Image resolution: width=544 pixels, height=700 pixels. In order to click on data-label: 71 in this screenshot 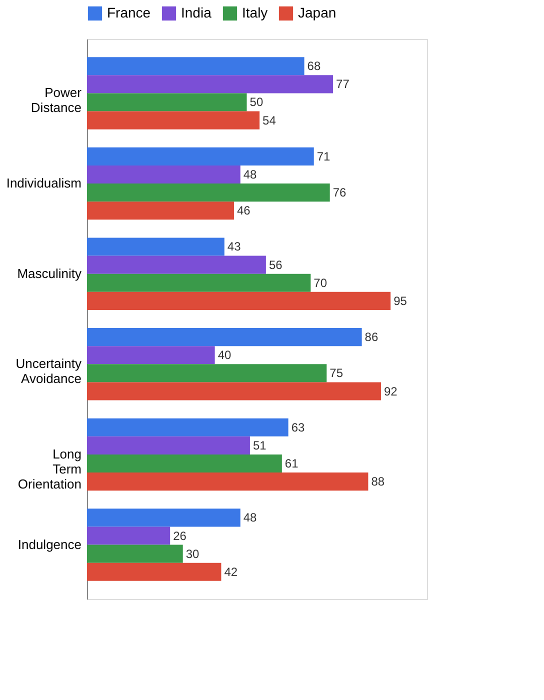, I will do `click(323, 156)`.